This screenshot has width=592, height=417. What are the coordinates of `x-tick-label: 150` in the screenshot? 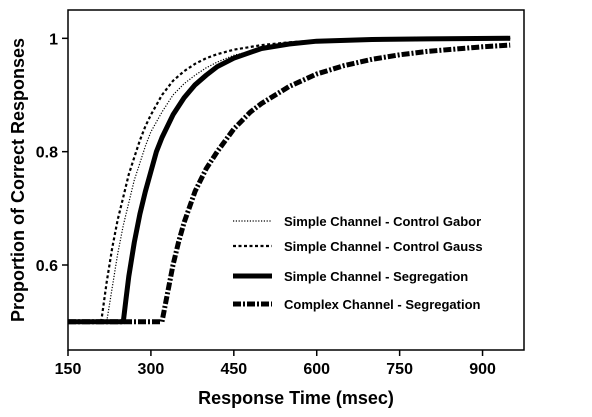 It's located at (68, 369).